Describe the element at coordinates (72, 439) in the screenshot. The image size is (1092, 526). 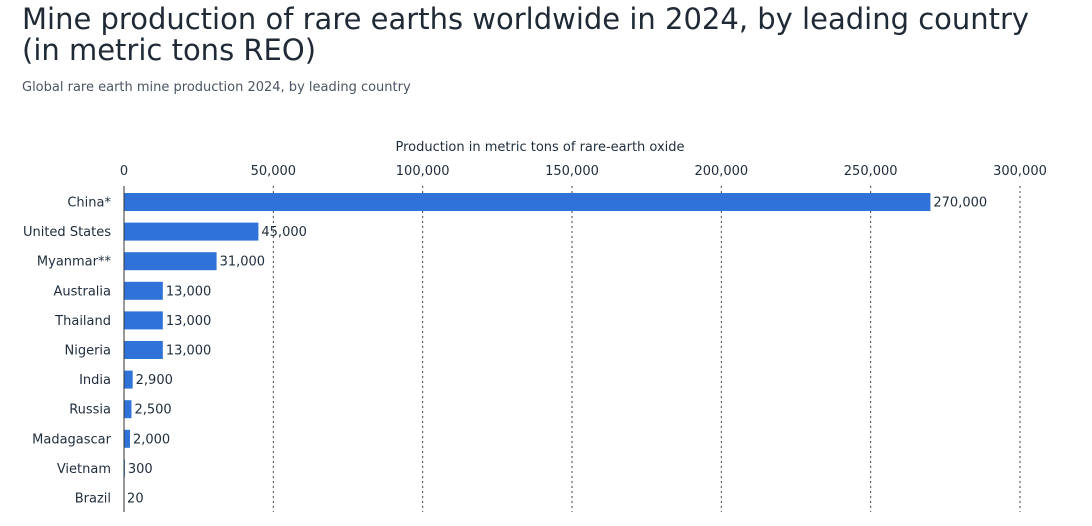
I see `category-label: Madagascar` at that location.